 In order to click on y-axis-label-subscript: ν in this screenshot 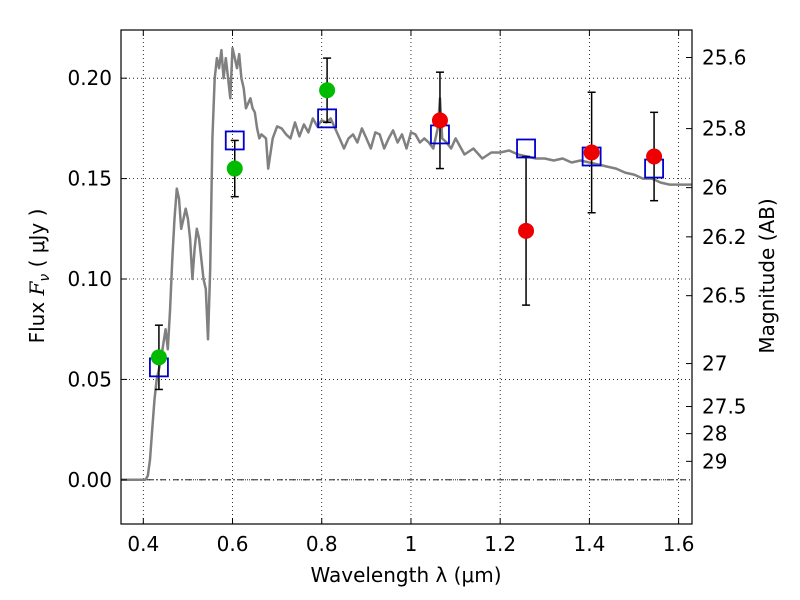, I will do `click(45, 278)`.